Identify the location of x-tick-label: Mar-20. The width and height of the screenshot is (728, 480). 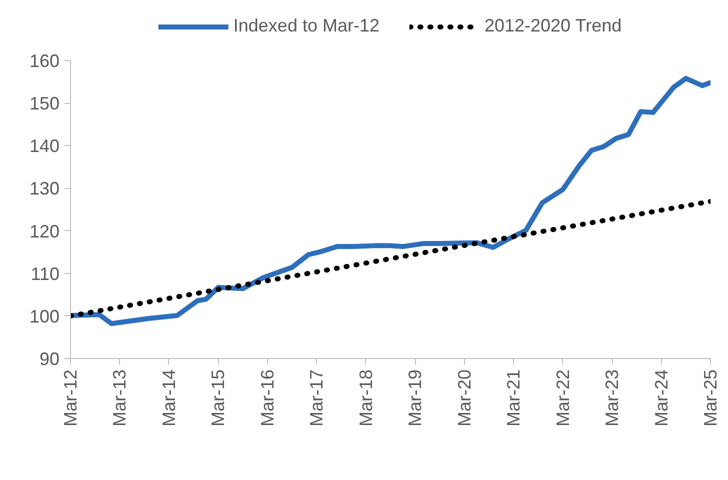
(464, 398).